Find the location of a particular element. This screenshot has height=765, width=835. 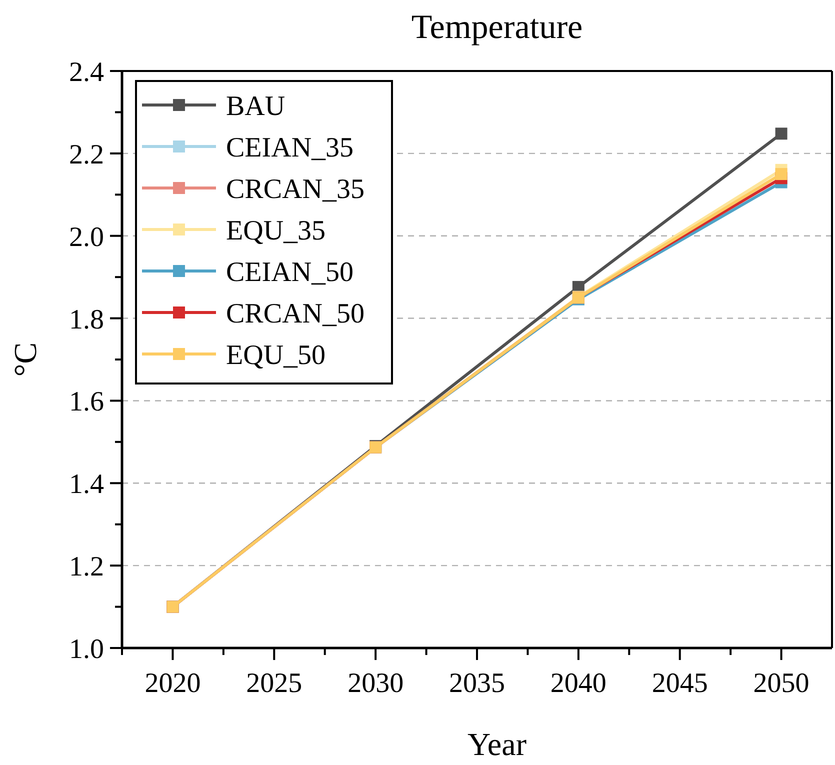

x-tick-label: 2030 is located at coordinates (376, 683).